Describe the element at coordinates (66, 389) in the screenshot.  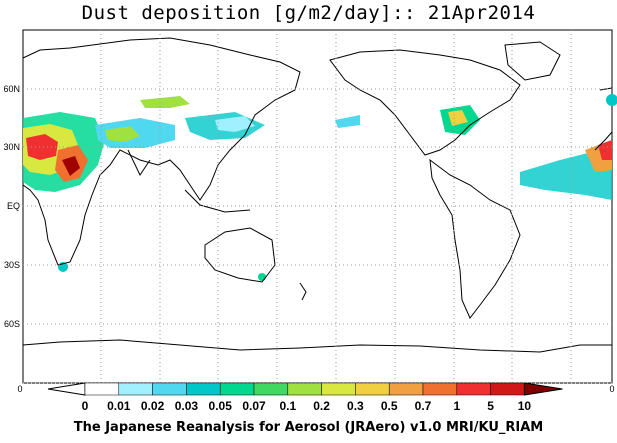
I see `colorbar-arrow-left` at that location.